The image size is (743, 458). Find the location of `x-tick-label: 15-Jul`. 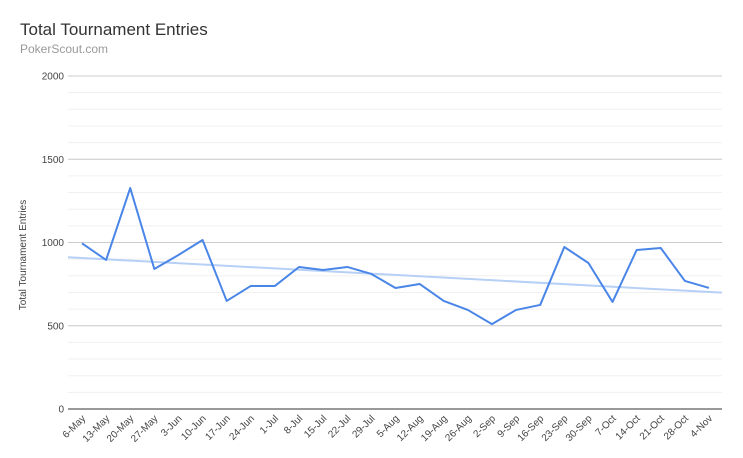

x-tick-label: 15-Jul is located at coordinates (315, 426).